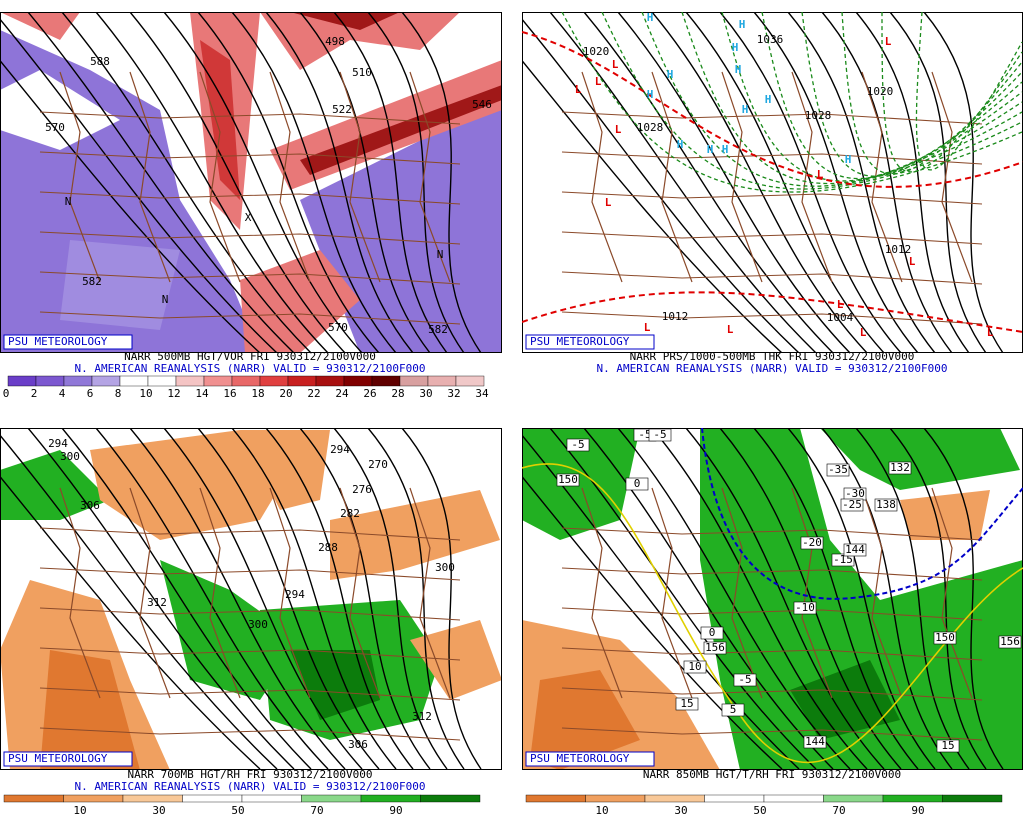  I want to click on scale-label: 12, so click(173, 393).